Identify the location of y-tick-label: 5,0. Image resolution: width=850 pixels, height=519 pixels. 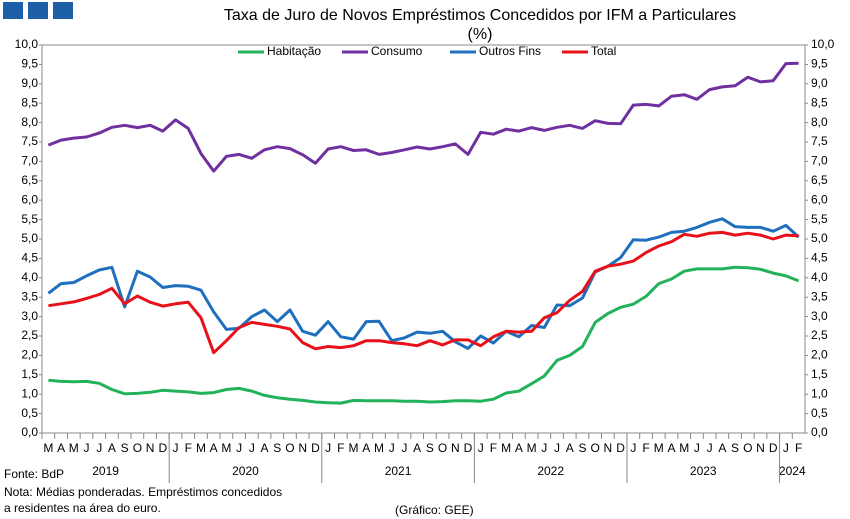
(29, 238).